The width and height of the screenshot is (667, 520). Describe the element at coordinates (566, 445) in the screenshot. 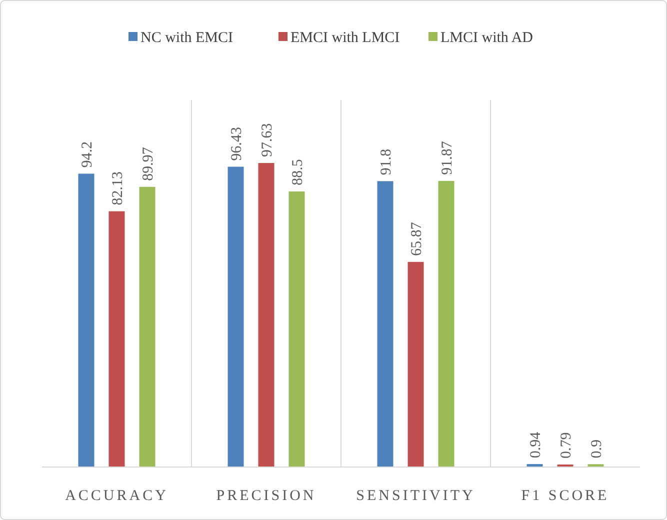

I see `data-label: 0.79` at that location.